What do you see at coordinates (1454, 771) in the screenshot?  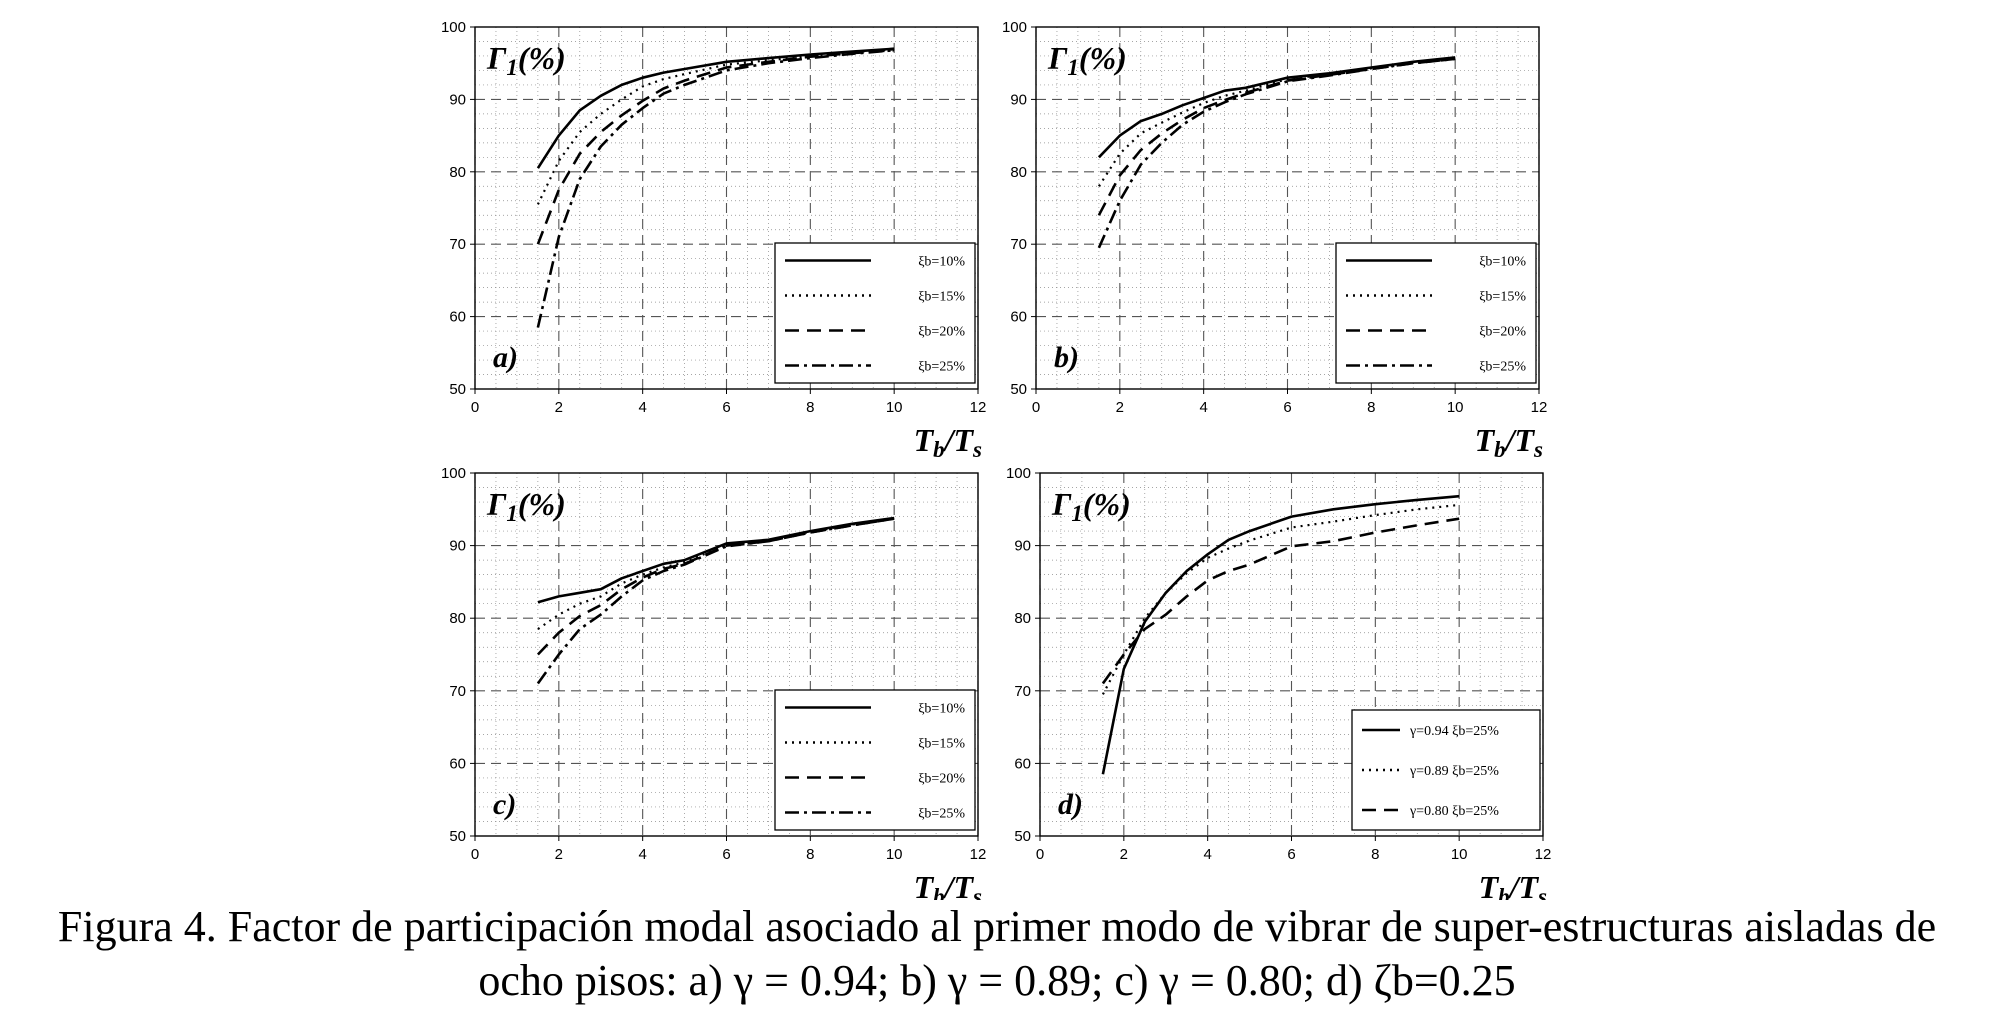 I see `legend-entry: γ=0.89 ξb=25%` at bounding box center [1454, 771].